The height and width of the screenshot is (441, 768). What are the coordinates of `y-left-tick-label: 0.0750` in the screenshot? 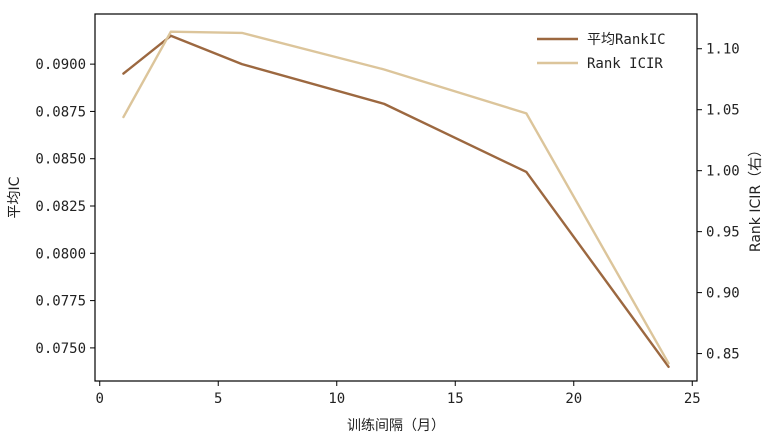 It's located at (60, 349).